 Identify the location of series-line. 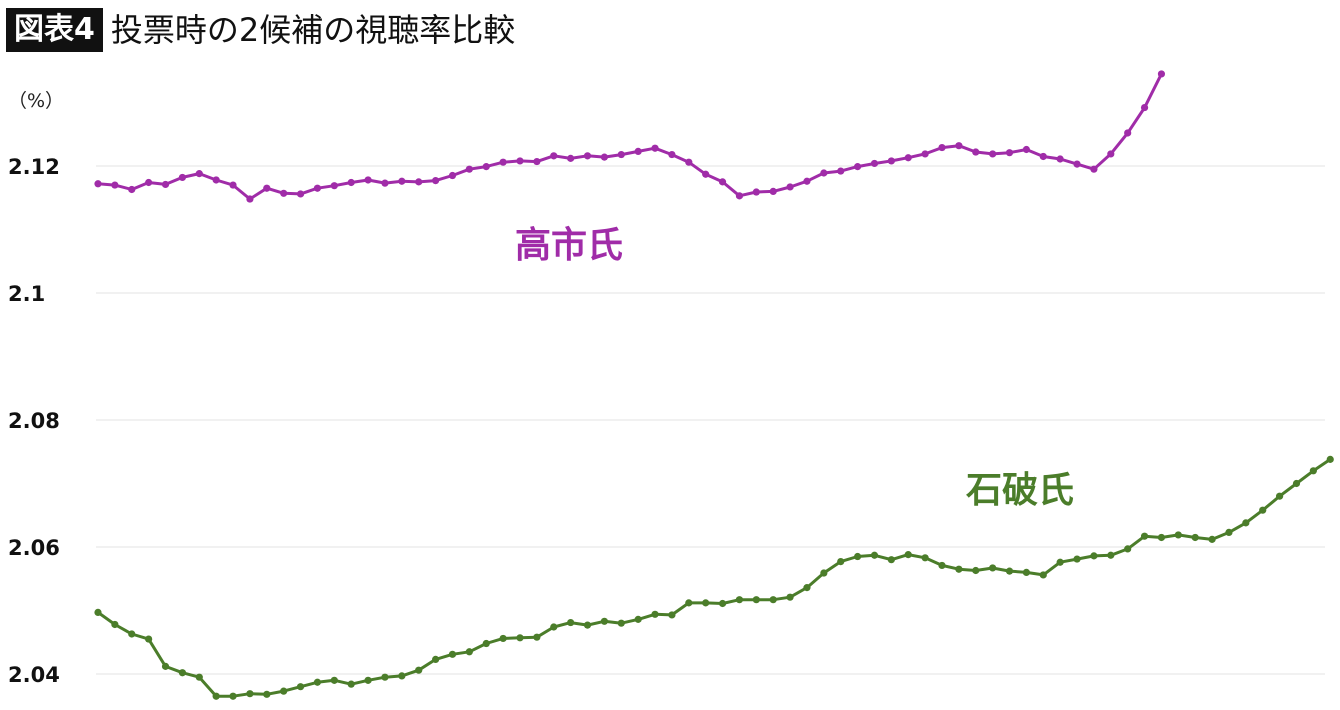
(630, 137).